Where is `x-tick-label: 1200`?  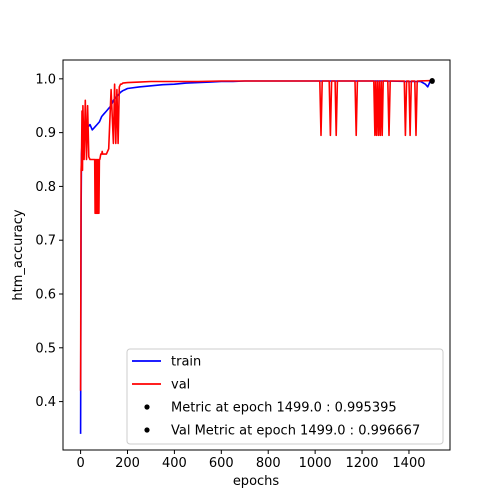 x-tick-label: 1200 is located at coordinates (361, 463).